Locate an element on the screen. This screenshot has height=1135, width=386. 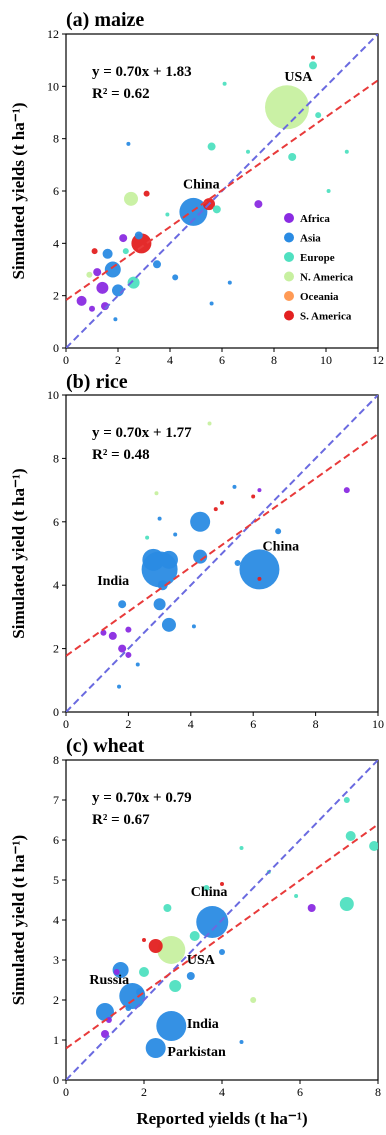
y-tick-label: 5 is located at coordinates (56, 880).